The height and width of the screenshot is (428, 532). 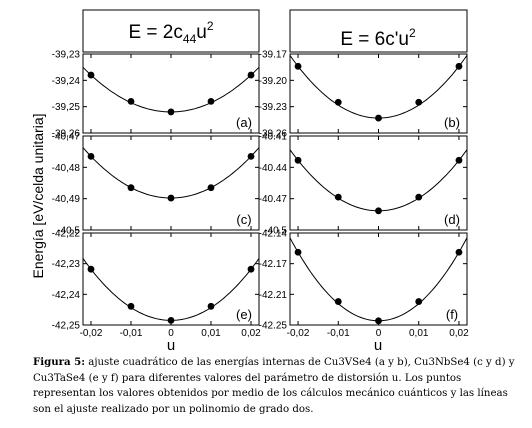 What do you see at coordinates (171, 343) in the screenshot?
I see `x-axis-label-left: u` at bounding box center [171, 343].